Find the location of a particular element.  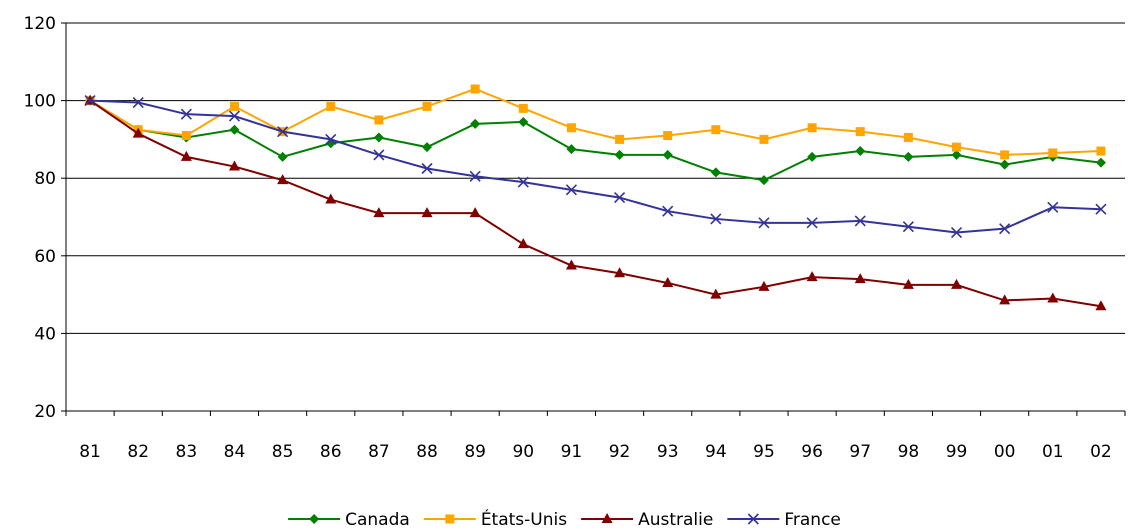

data-point--tats-unis-95 is located at coordinates (764, 139).